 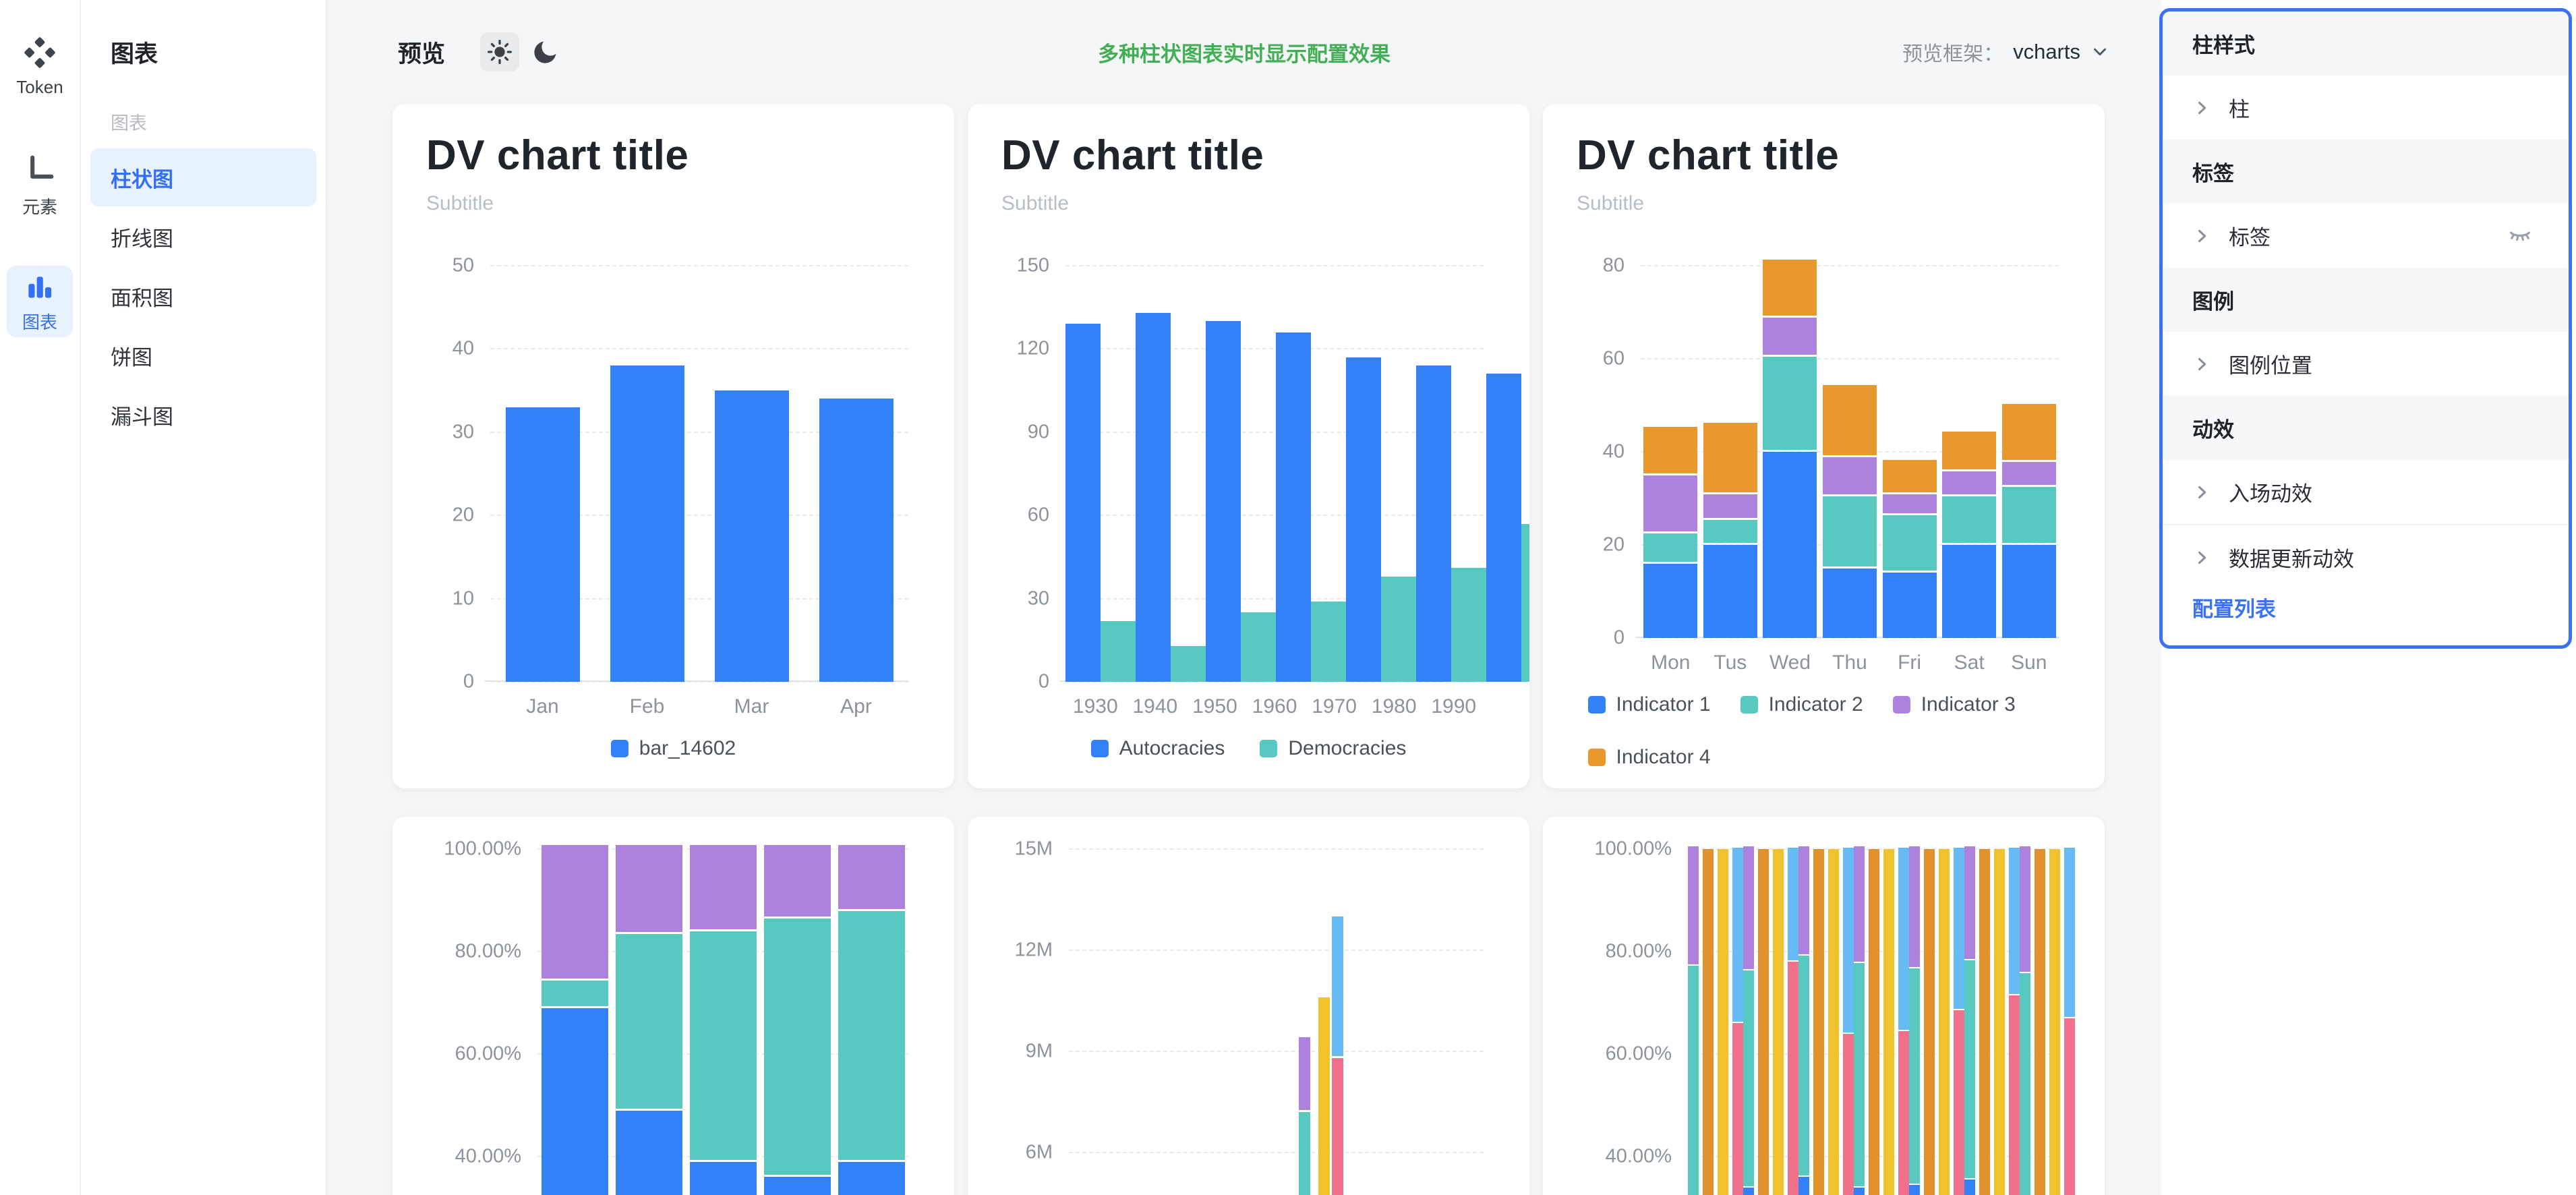 What do you see at coordinates (131, 358) in the screenshot?
I see `sidebar-item-pie: 饼图` at bounding box center [131, 358].